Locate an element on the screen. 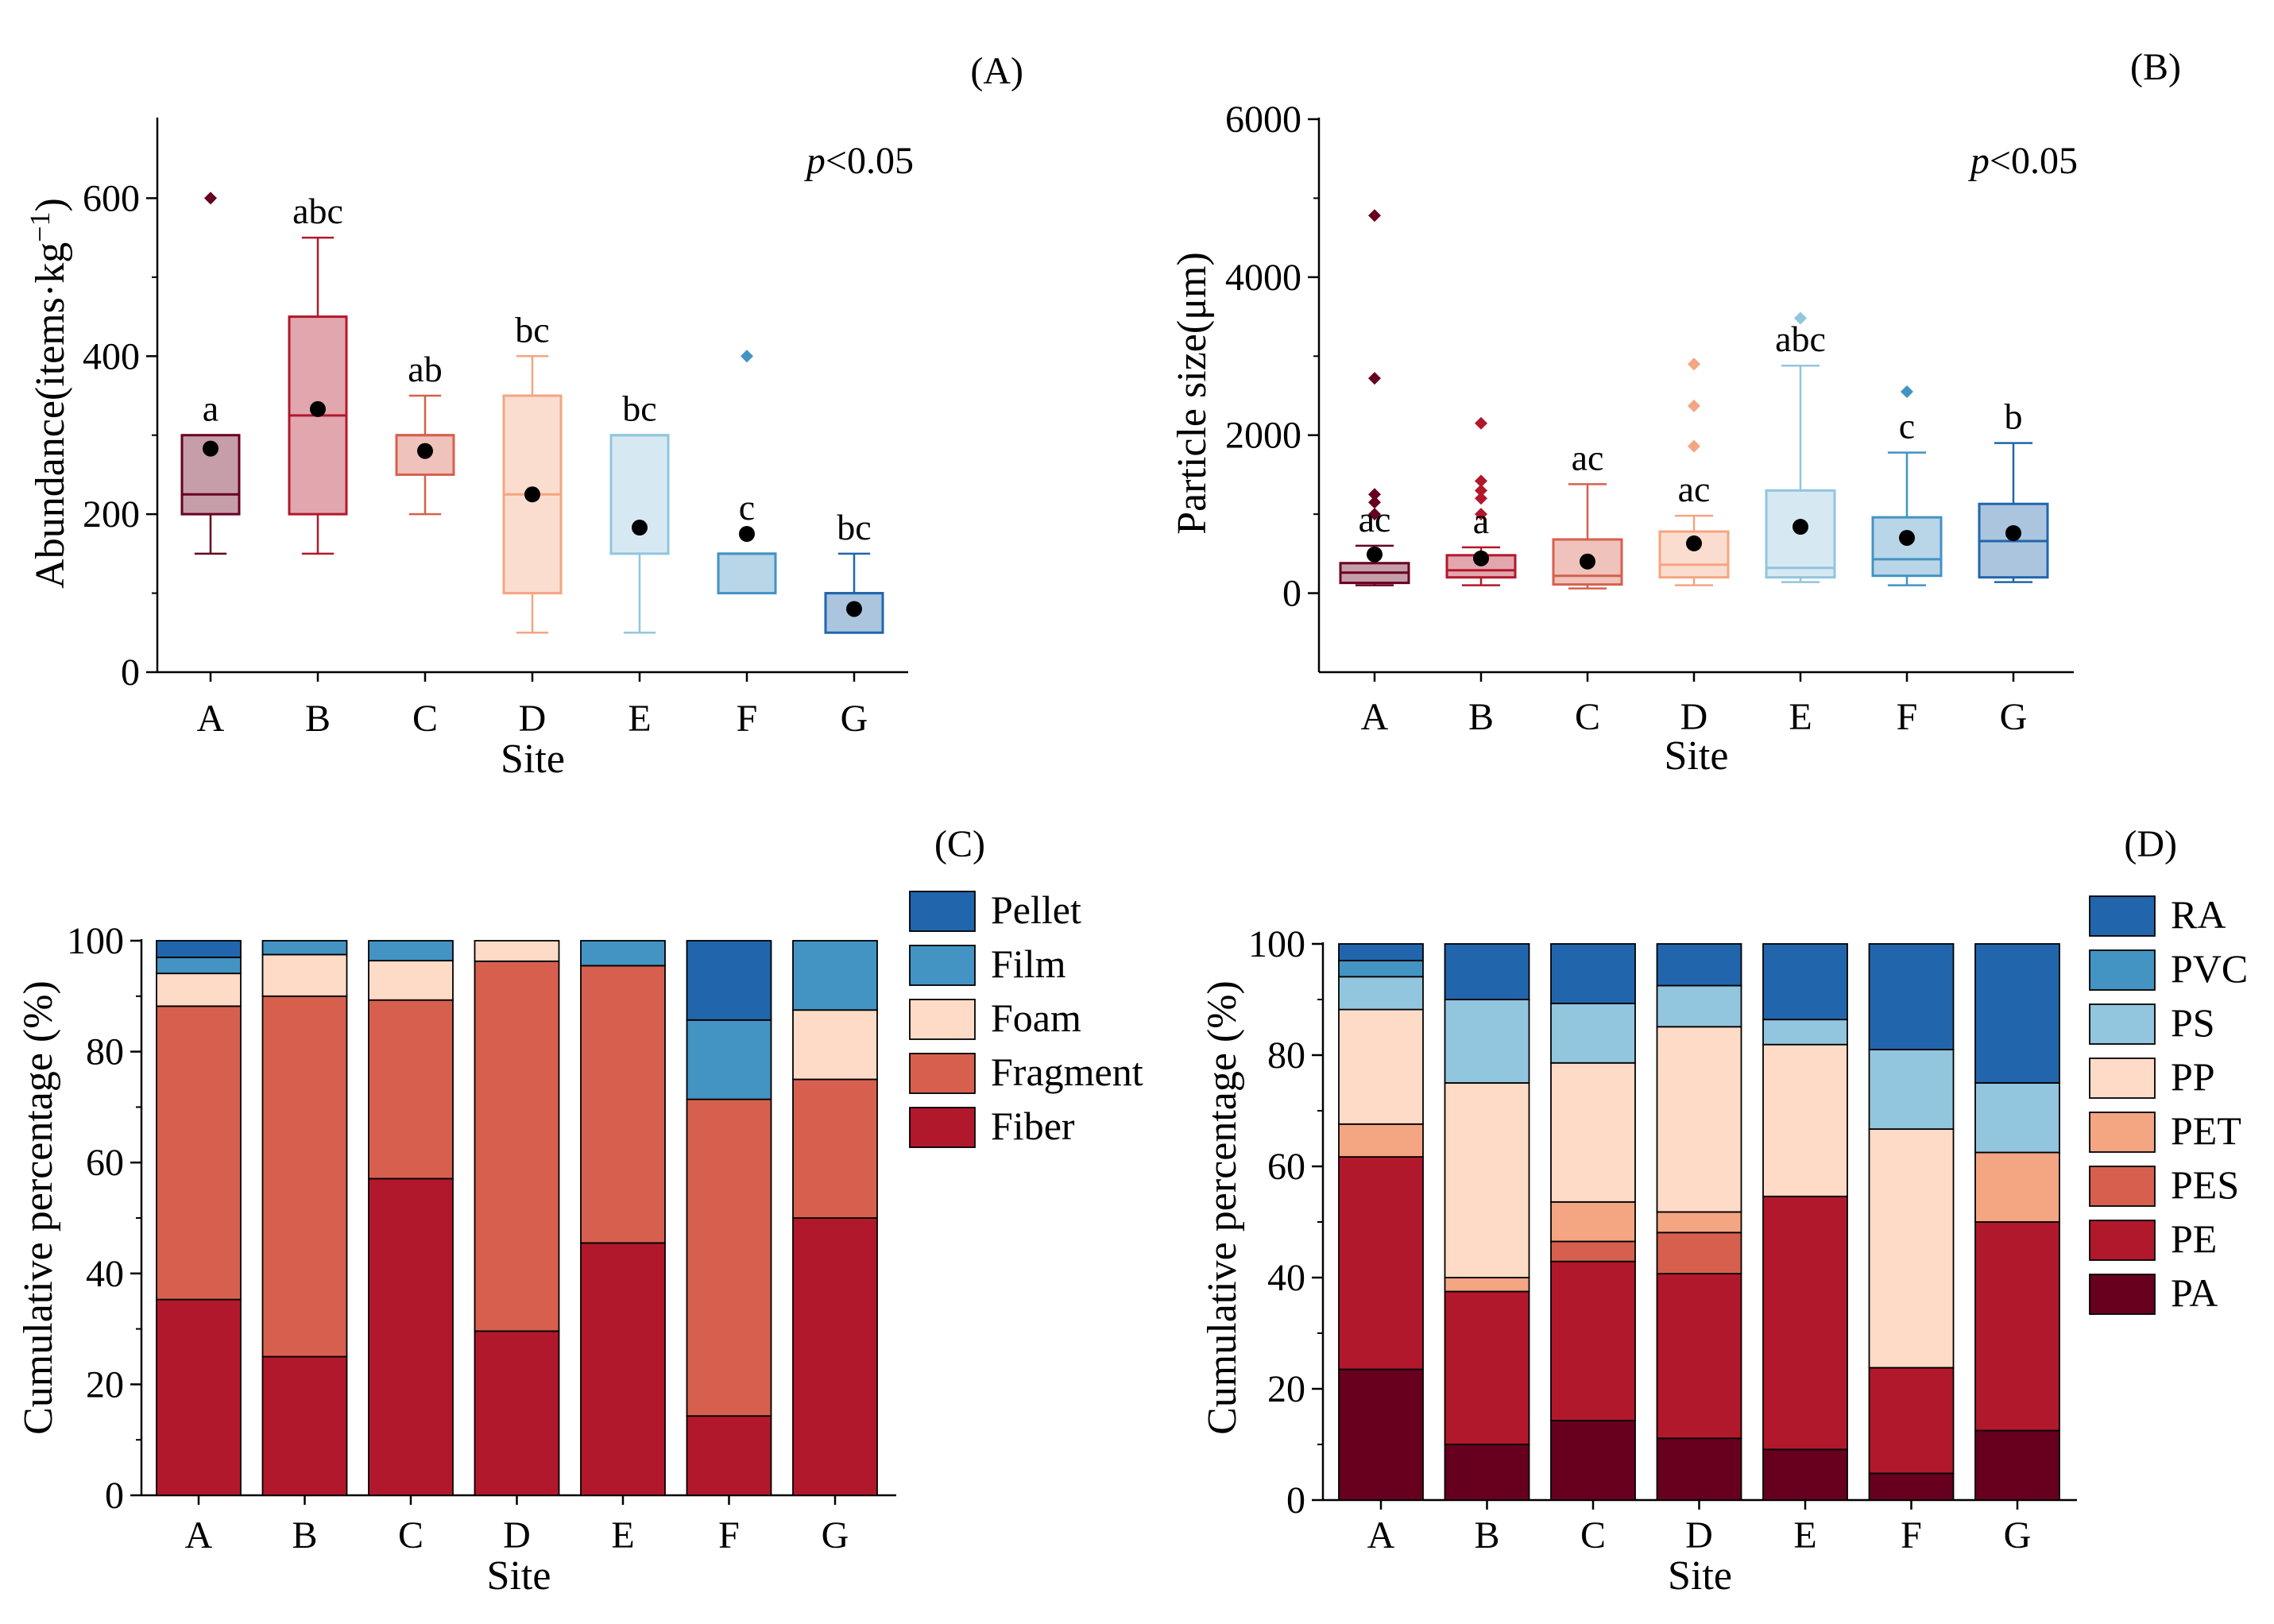  box-site-e: bc is located at coordinates (639, 511).